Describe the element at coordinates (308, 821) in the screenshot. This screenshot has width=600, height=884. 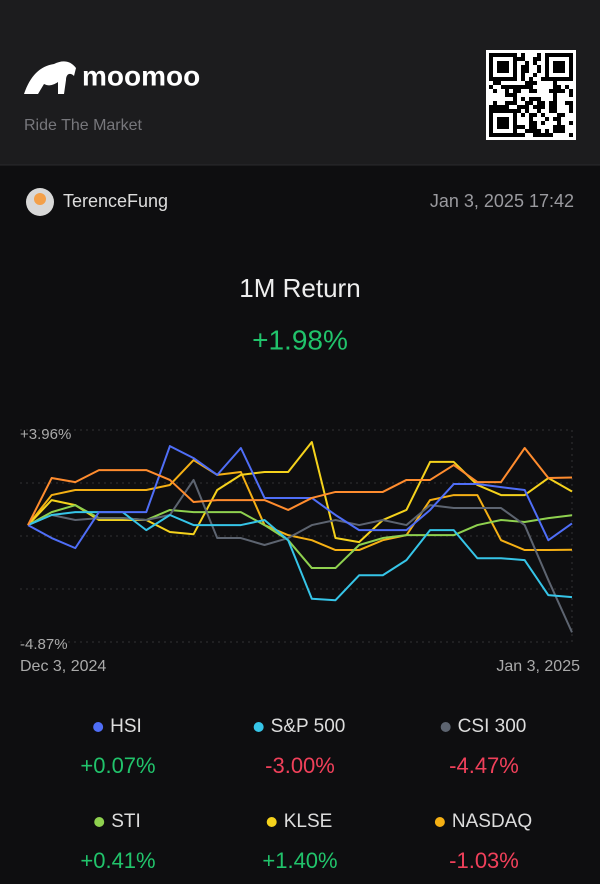
I see `legend-label: KLSE` at that location.